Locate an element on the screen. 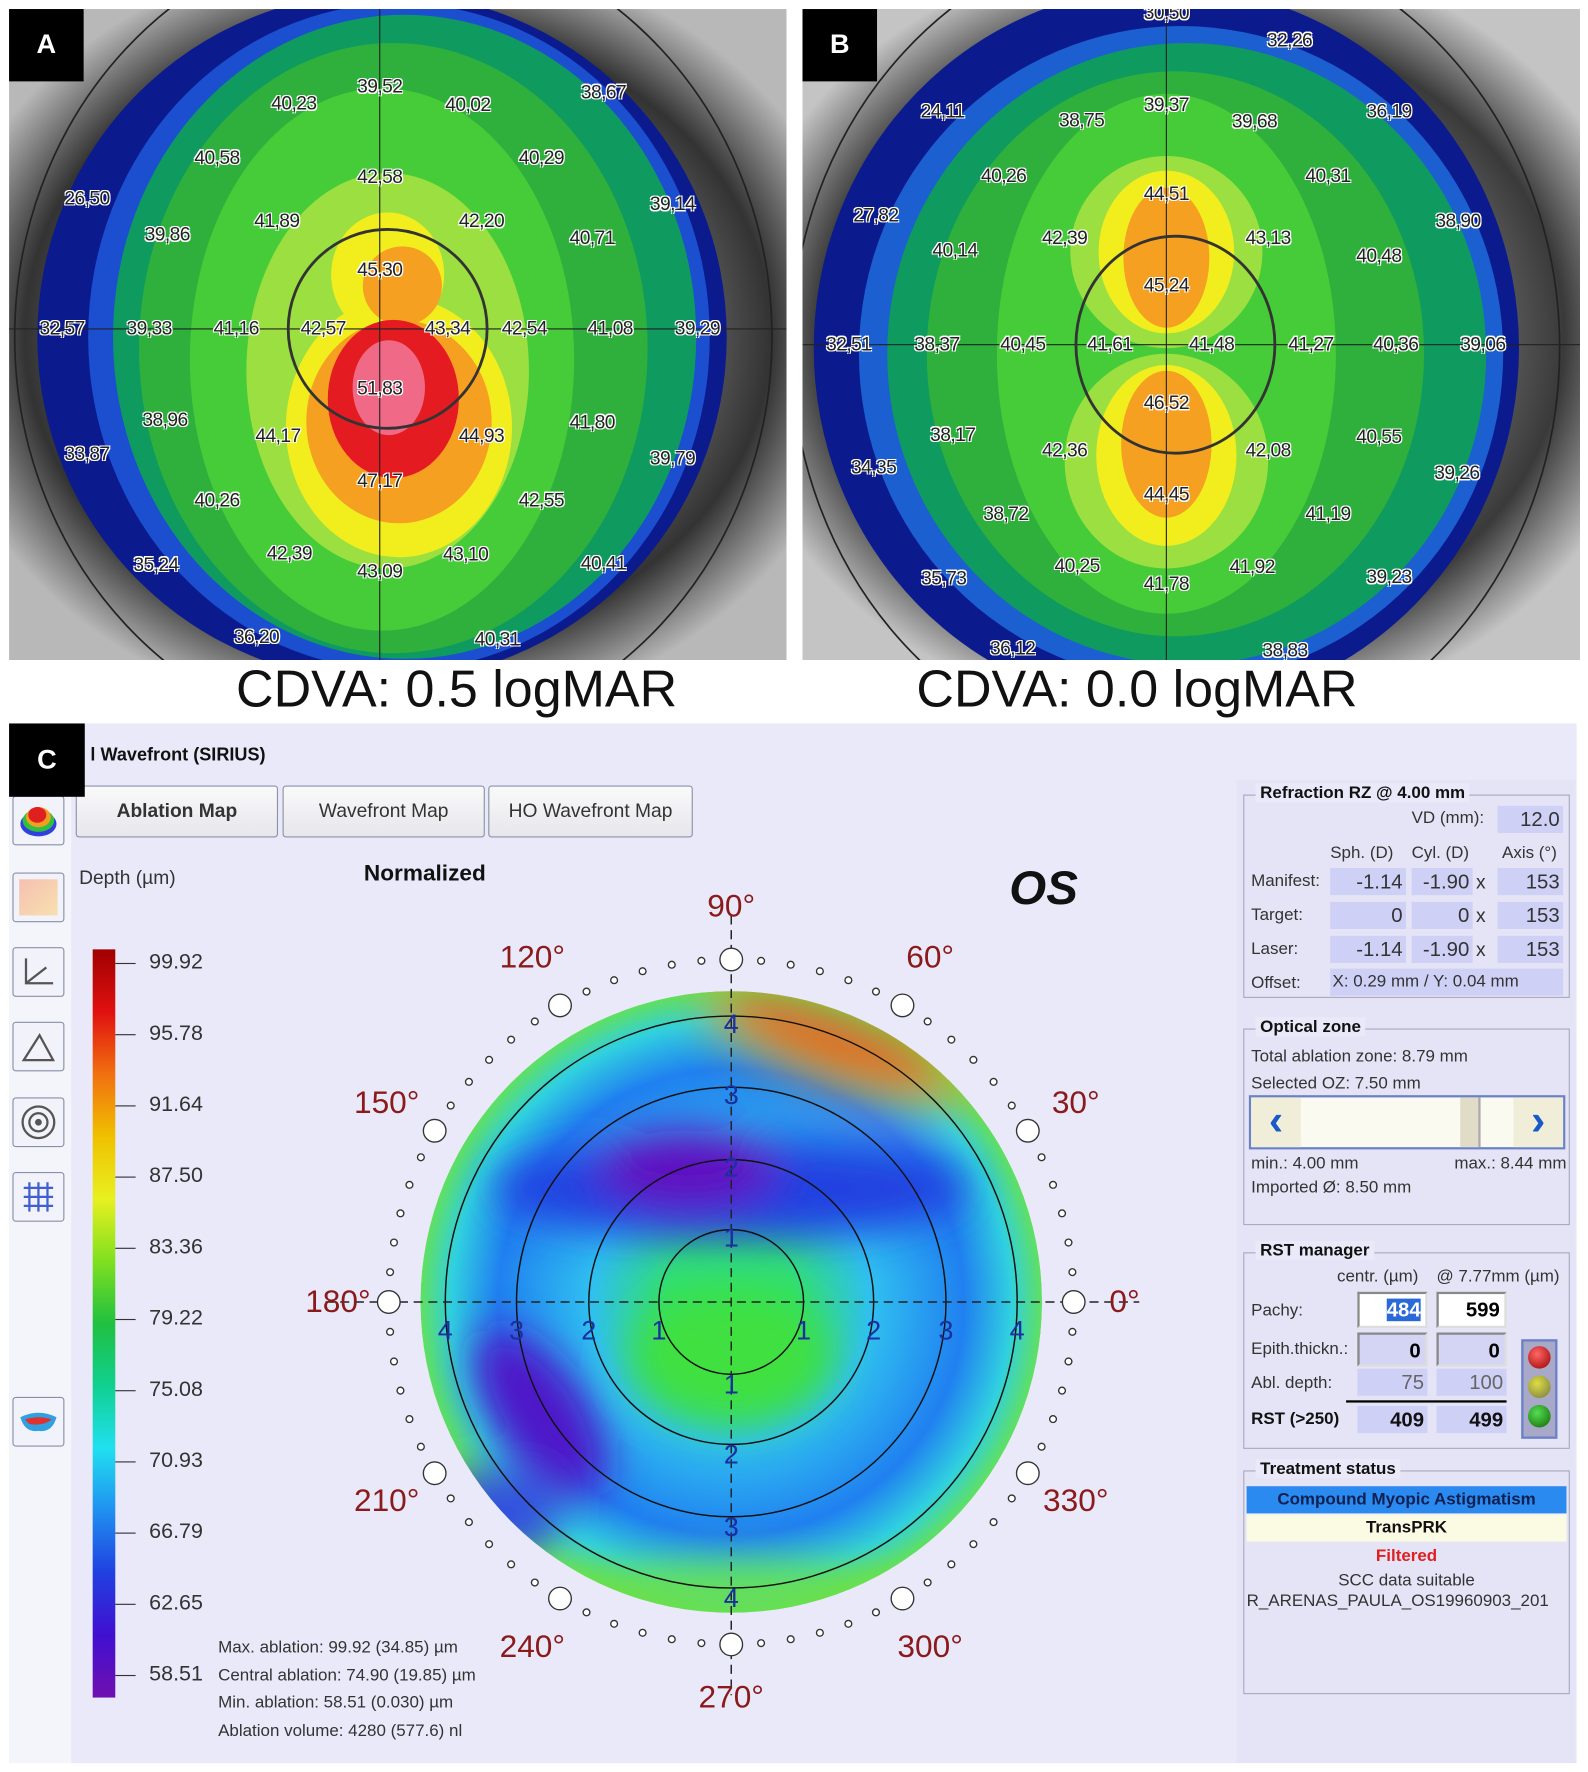 This screenshot has width=1588, height=1772. grid-icon is located at coordinates (38, 1197).